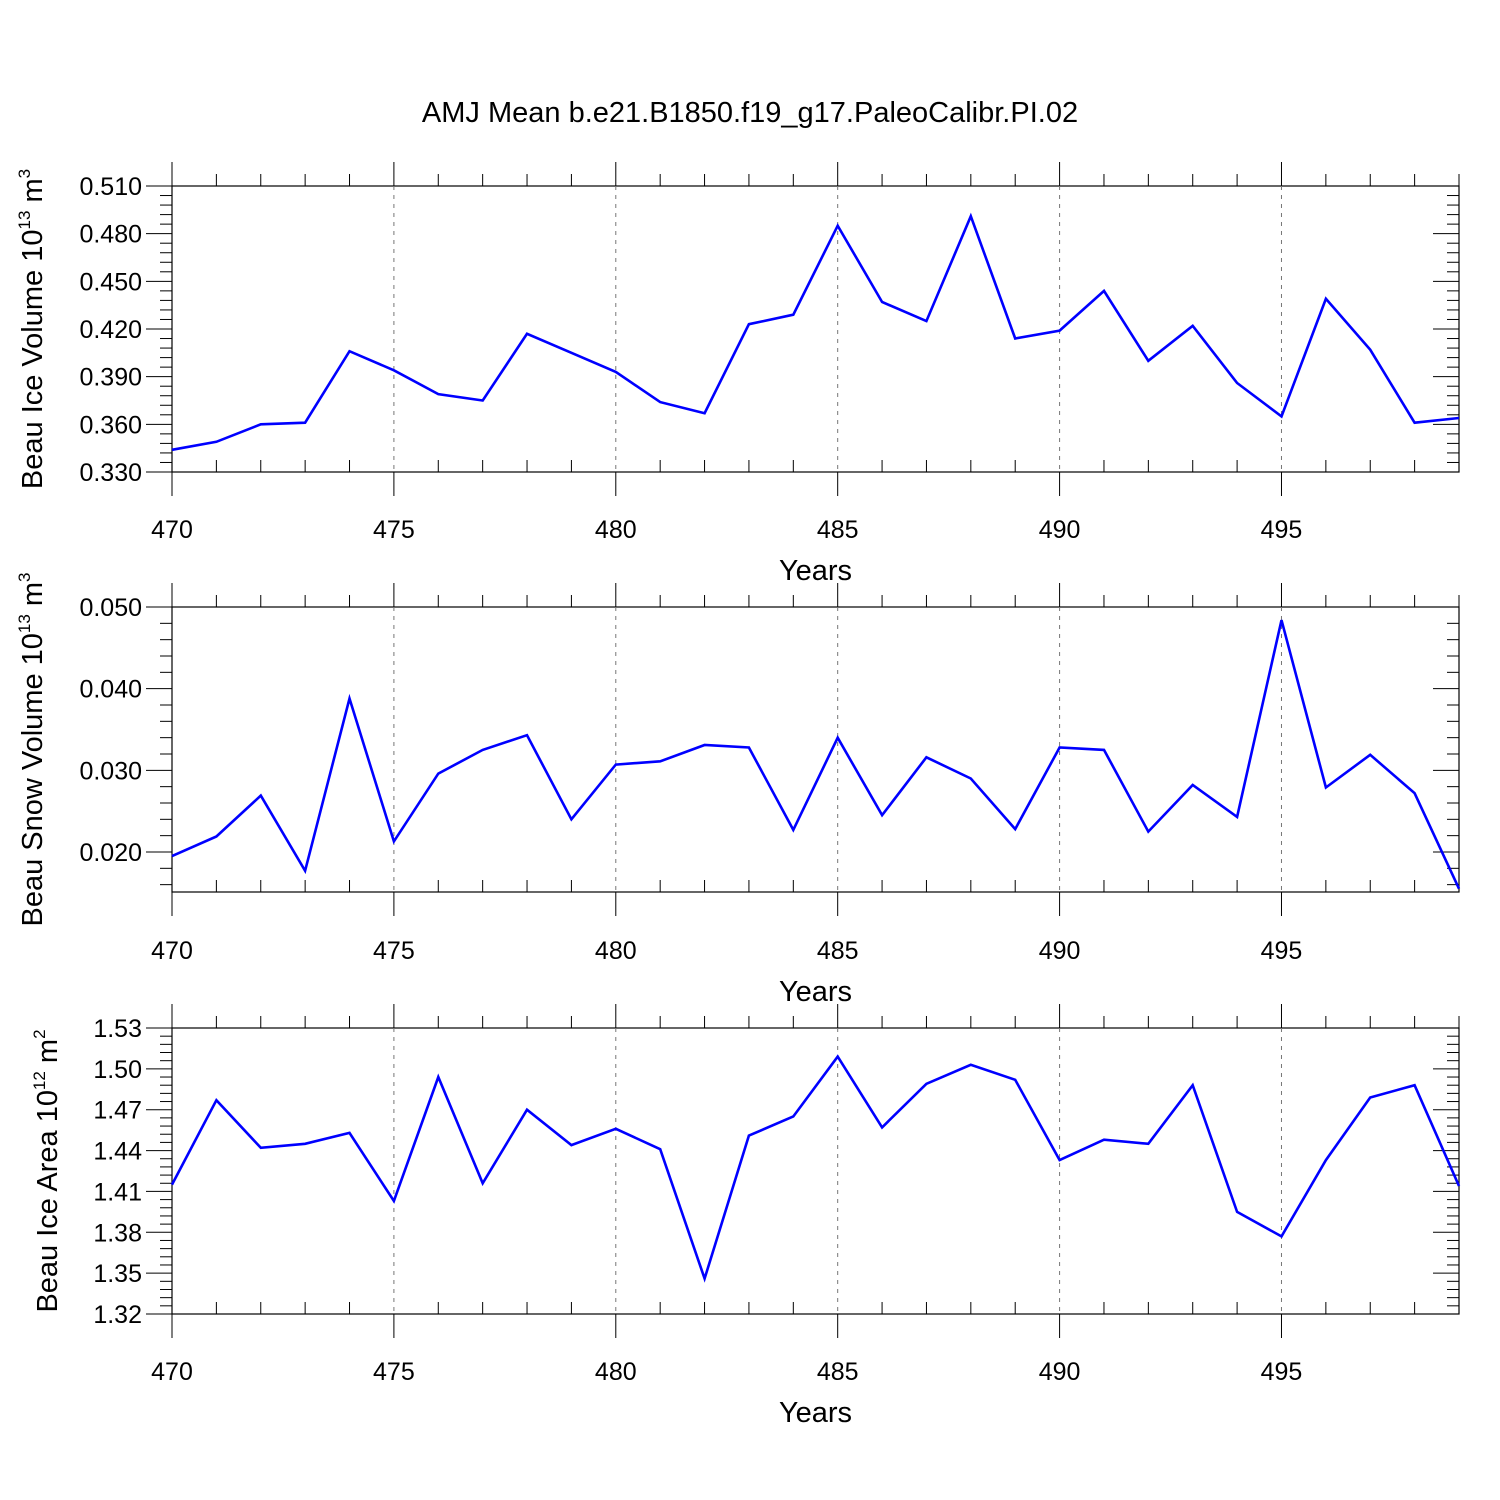 The image size is (1500, 1500). Describe the element at coordinates (110, 330) in the screenshot. I see `y-tick-label: 0.420` at that location.